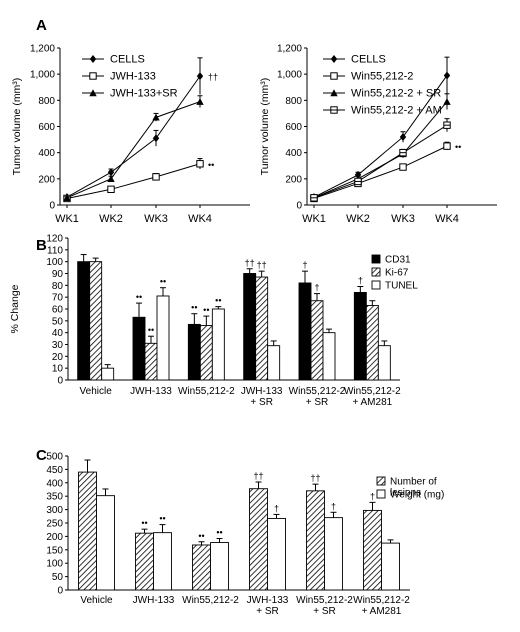 The width and height of the screenshot is (520, 632). Describe the element at coordinates (358, 219) in the screenshot. I see `x-tick-label: WK2` at that location.